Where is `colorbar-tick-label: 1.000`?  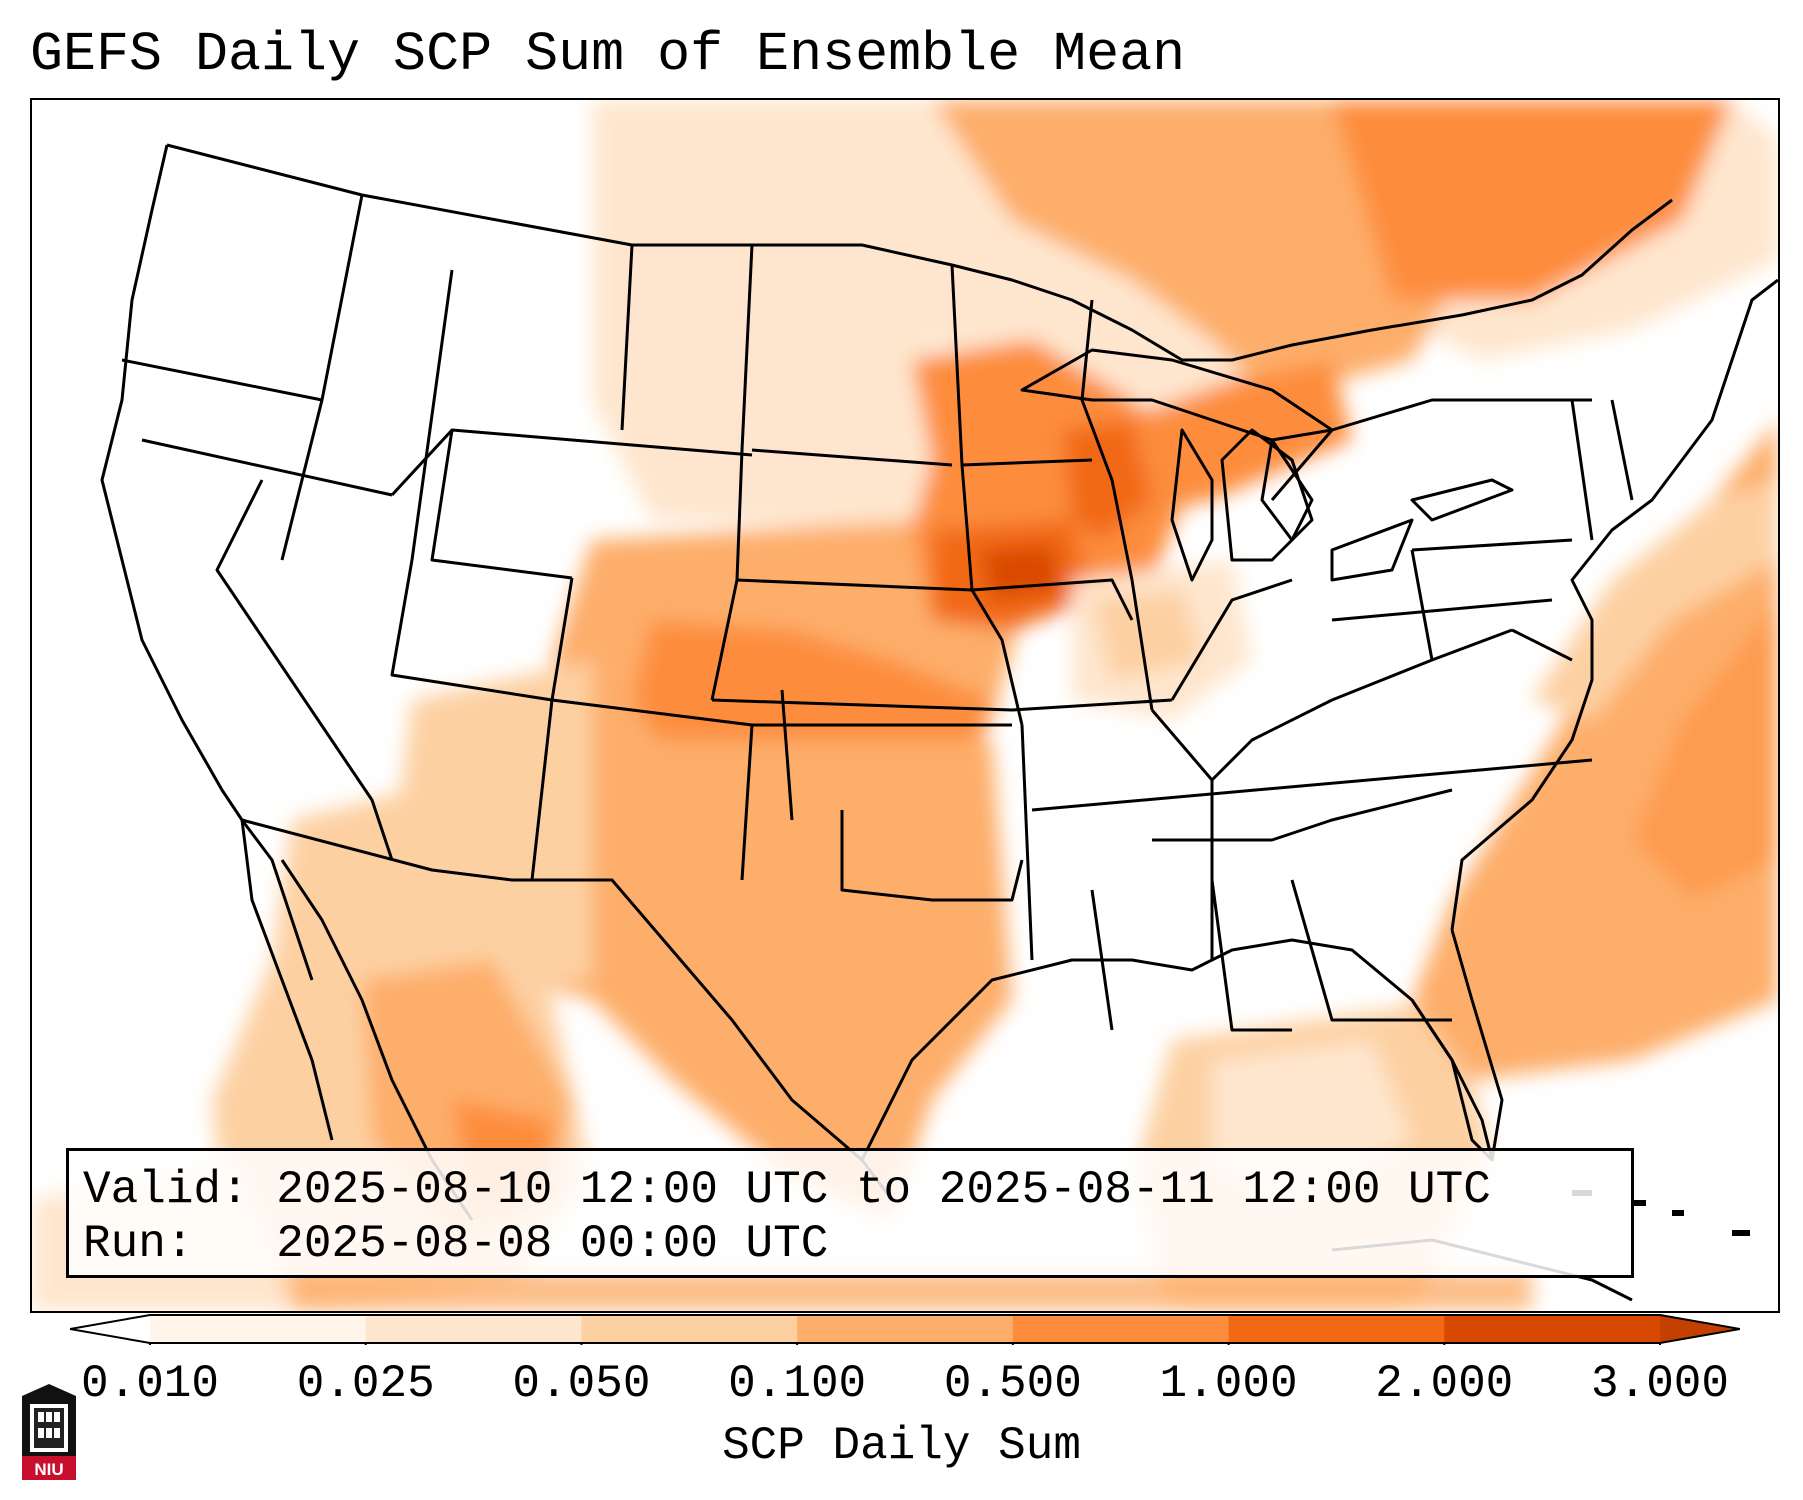
colorbar-tick-label: 1.000 is located at coordinates (1228, 1384).